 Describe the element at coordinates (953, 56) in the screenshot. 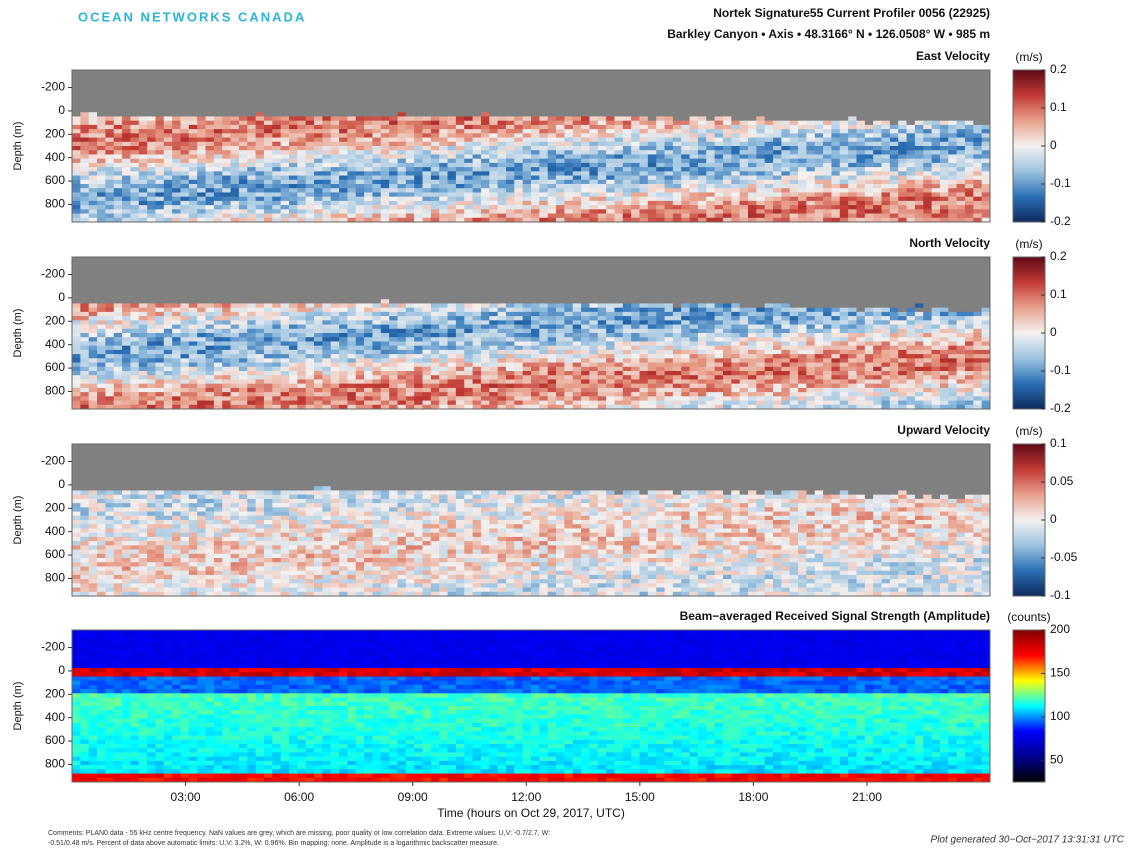

I see `panel-title: East Velocity` at that location.